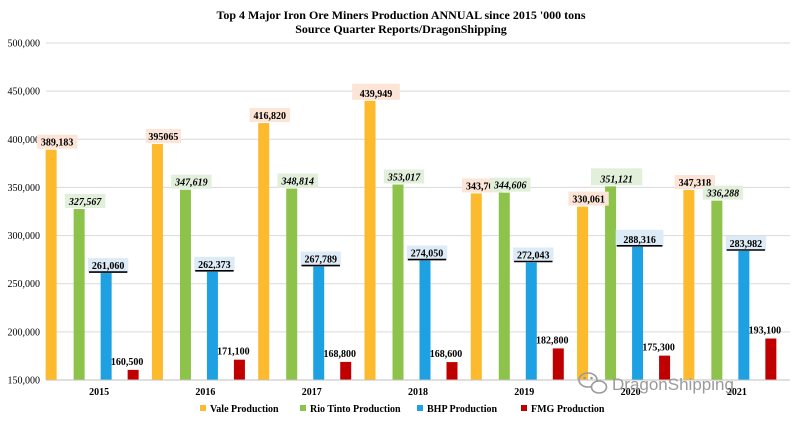  Describe the element at coordinates (244, 409) in the screenshot. I see `legend-label: Vale Production` at that location.